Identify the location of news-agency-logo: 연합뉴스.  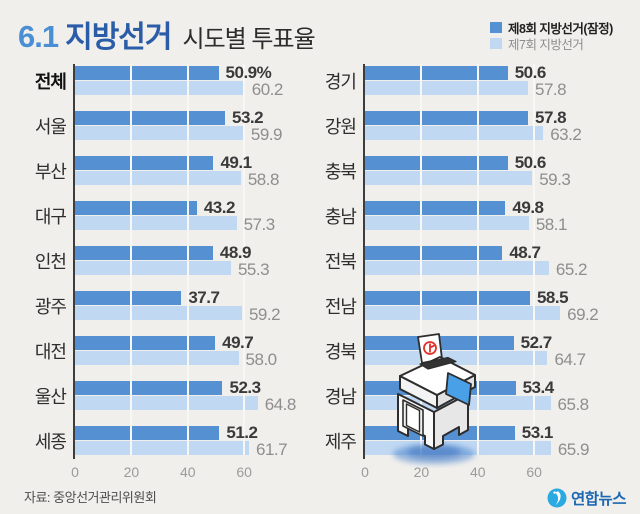
(587, 498).